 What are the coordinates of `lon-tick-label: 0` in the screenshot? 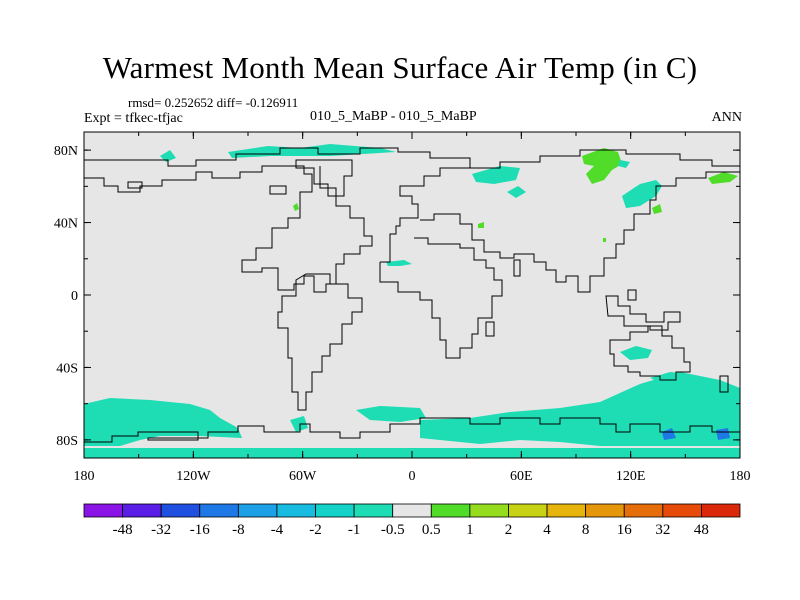 It's located at (412, 476).